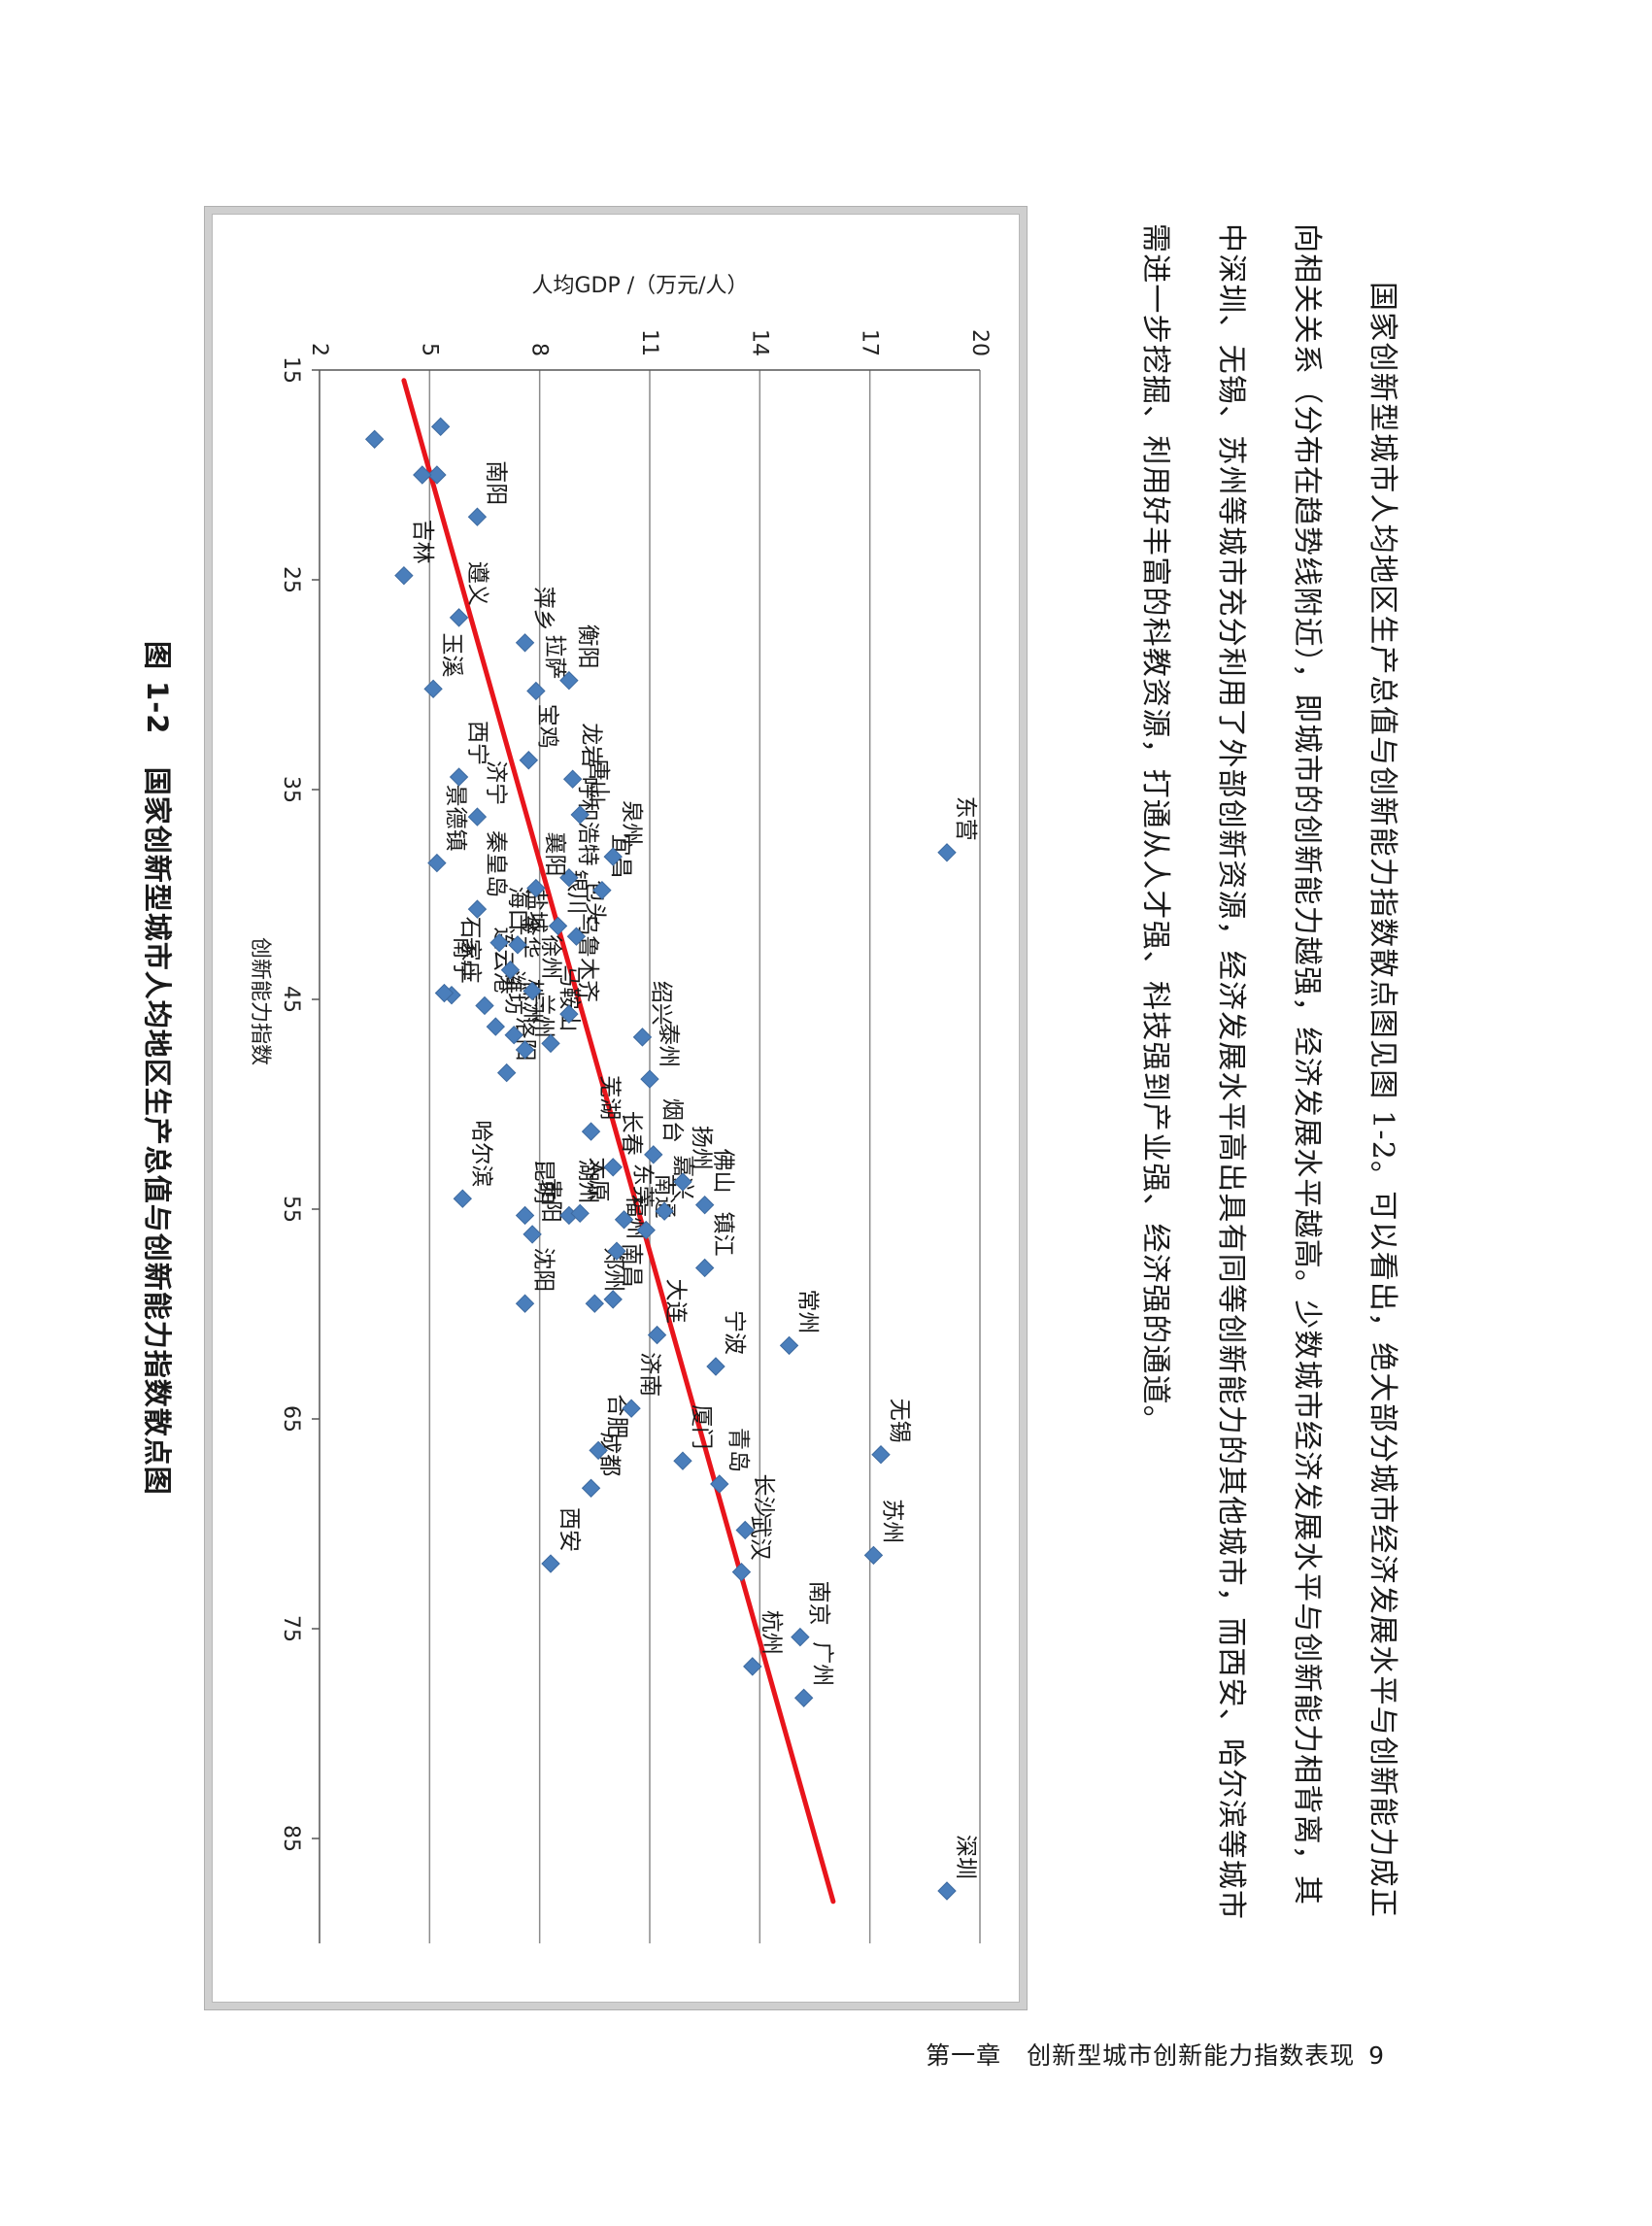 This screenshot has height=2226, width=1652. What do you see at coordinates (554, 656) in the screenshot?
I see `point-label: 拉萨` at bounding box center [554, 656].